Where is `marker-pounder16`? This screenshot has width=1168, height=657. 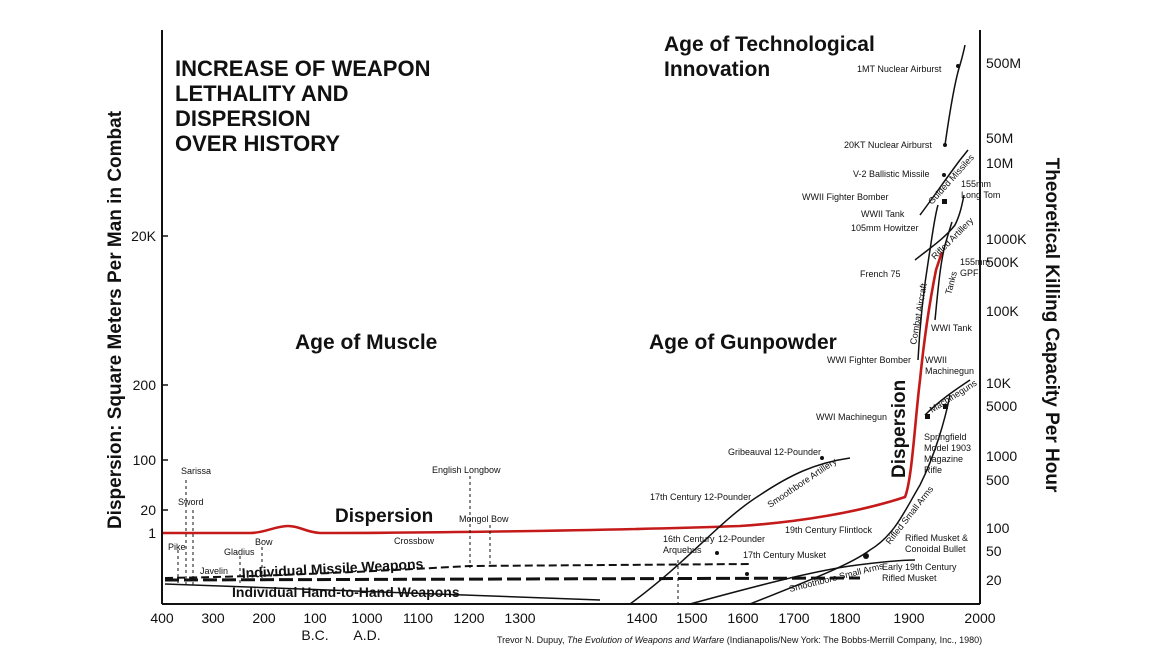 marker-pounder16 is located at coordinates (717, 553).